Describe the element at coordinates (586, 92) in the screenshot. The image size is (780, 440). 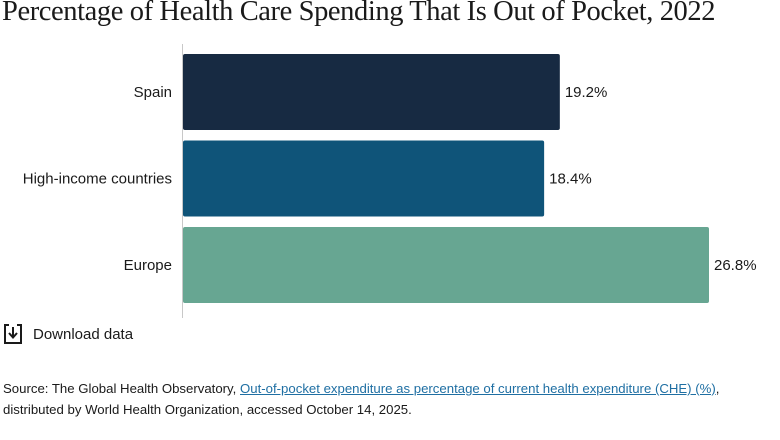
I see `value-label: 19.2%` at that location.